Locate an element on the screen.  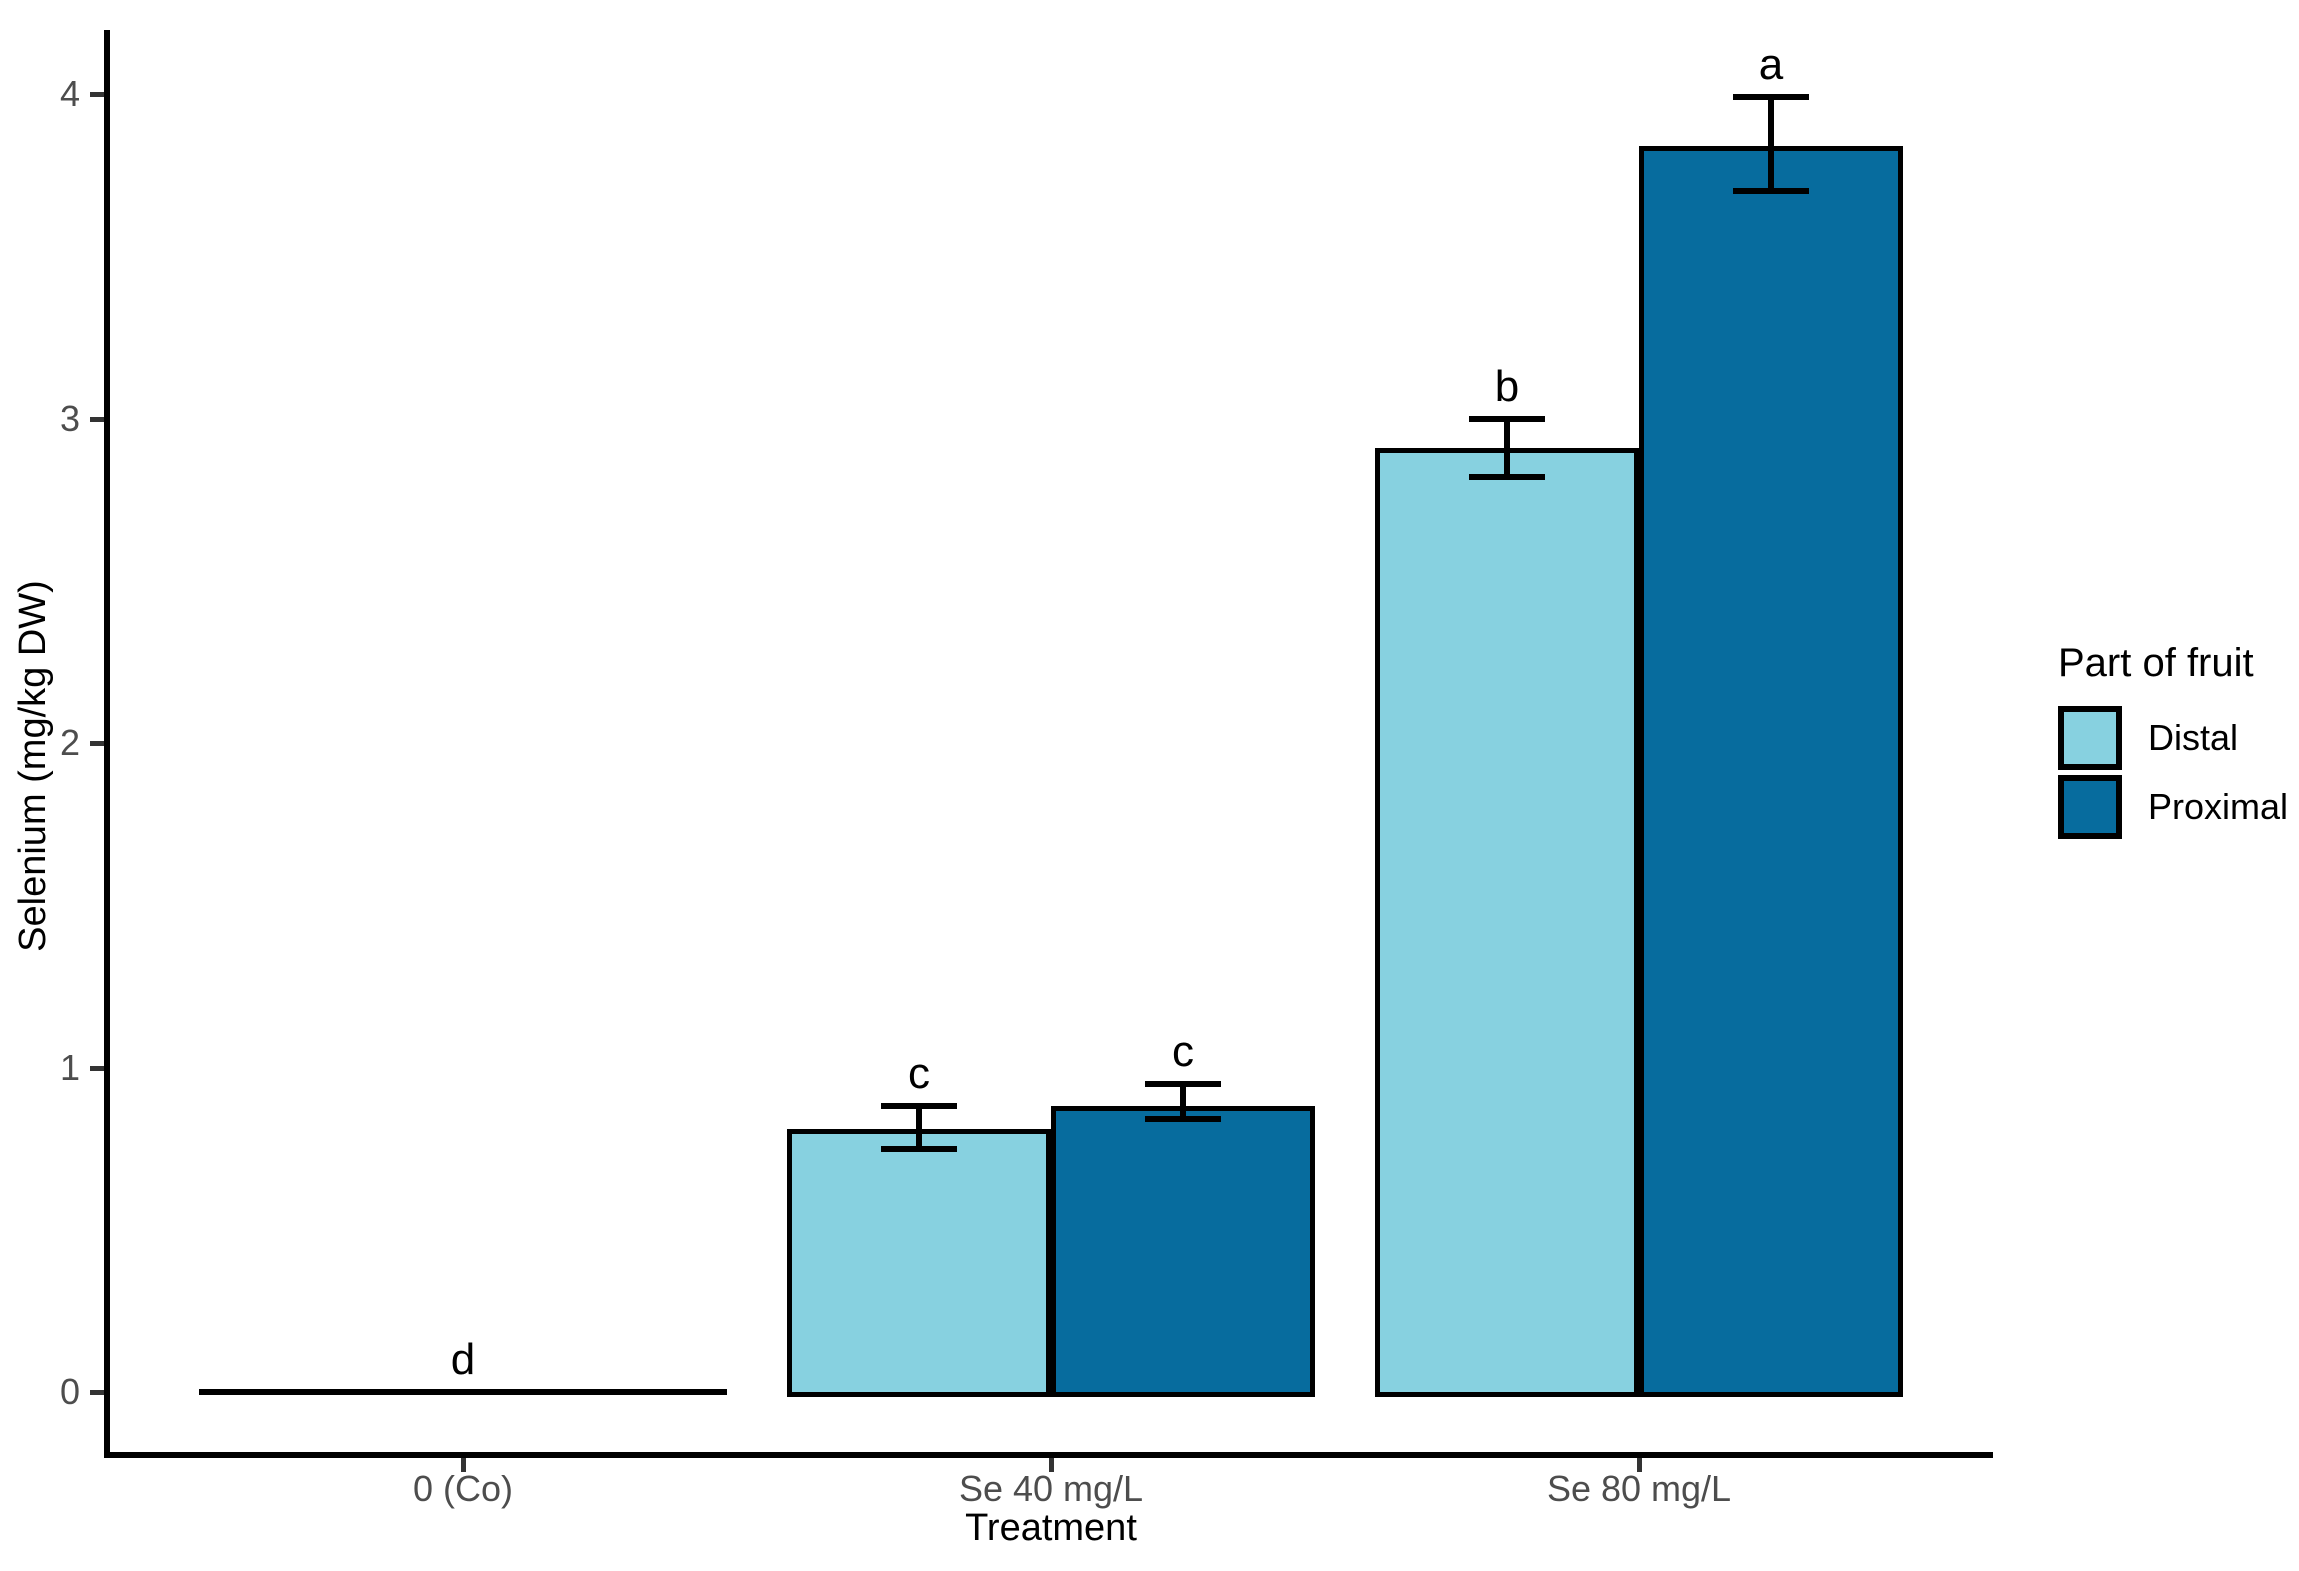
y-tick-label: 1 is located at coordinates (69, 1067).